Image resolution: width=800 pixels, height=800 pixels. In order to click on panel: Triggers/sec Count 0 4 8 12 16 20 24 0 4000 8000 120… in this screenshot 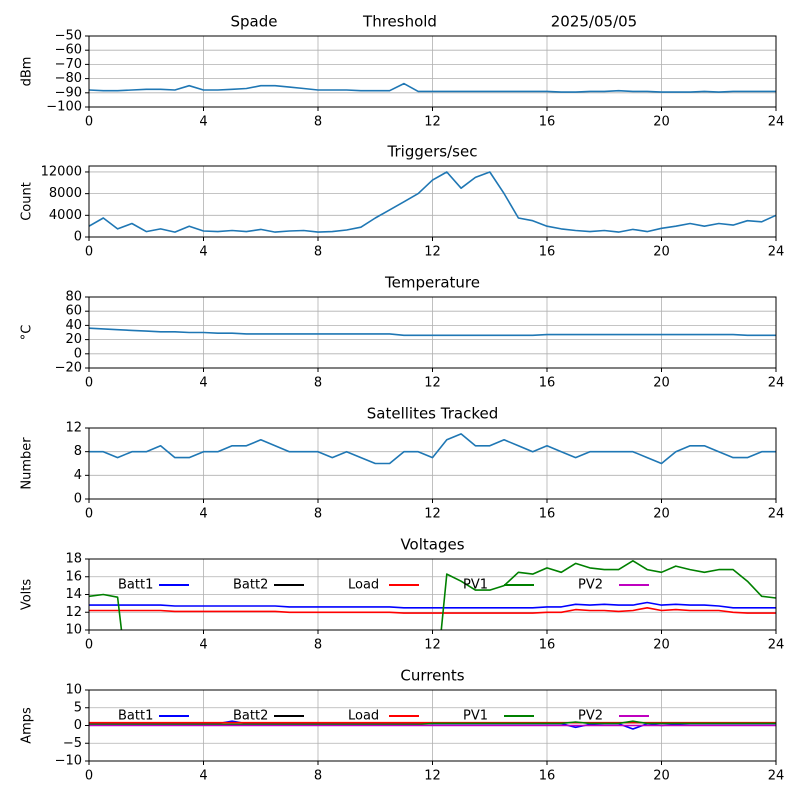, I will do `click(402, 201)`.